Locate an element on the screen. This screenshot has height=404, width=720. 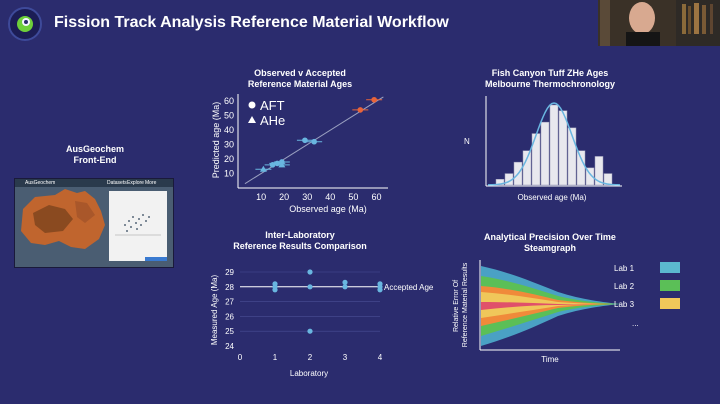
frontend-subtitle: Front-End is located at coordinates (95, 160).